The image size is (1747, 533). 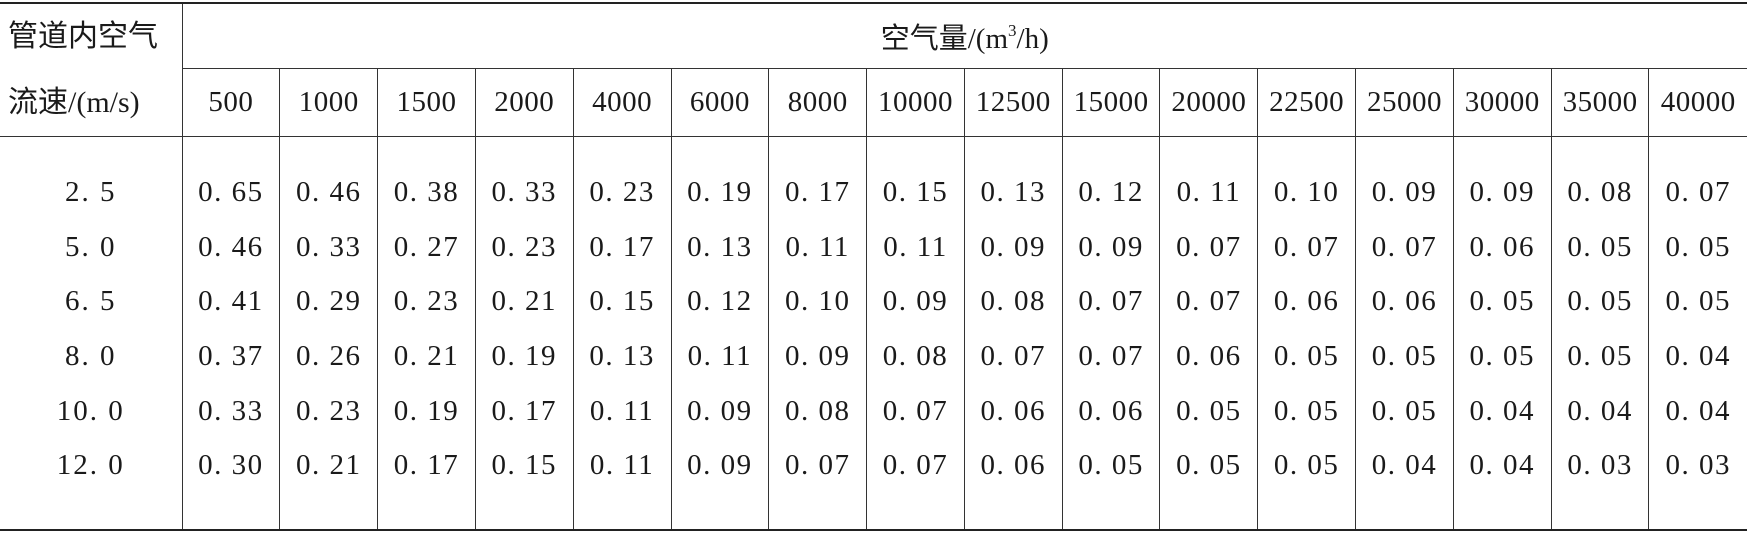 I want to click on velocity-cell: 10. 0, so click(x=90, y=410).